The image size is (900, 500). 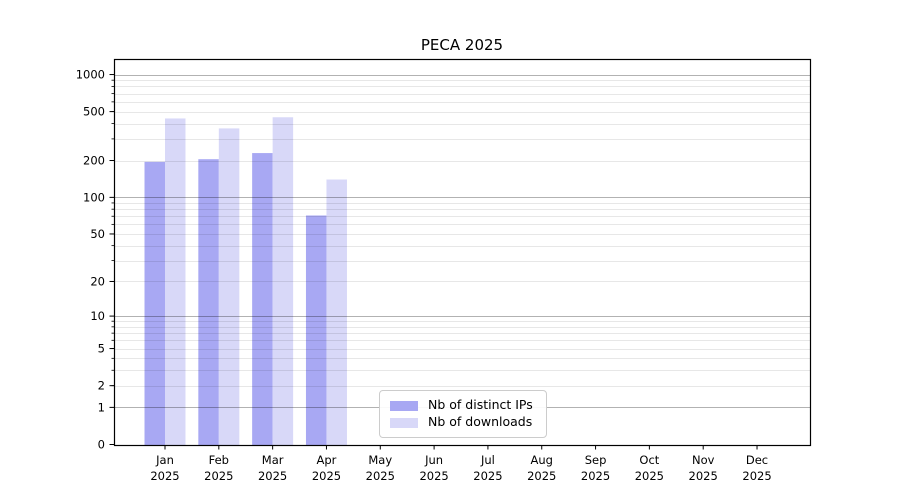 What do you see at coordinates (316, 330) in the screenshot?
I see `bar-distinct-ips-apr` at bounding box center [316, 330].